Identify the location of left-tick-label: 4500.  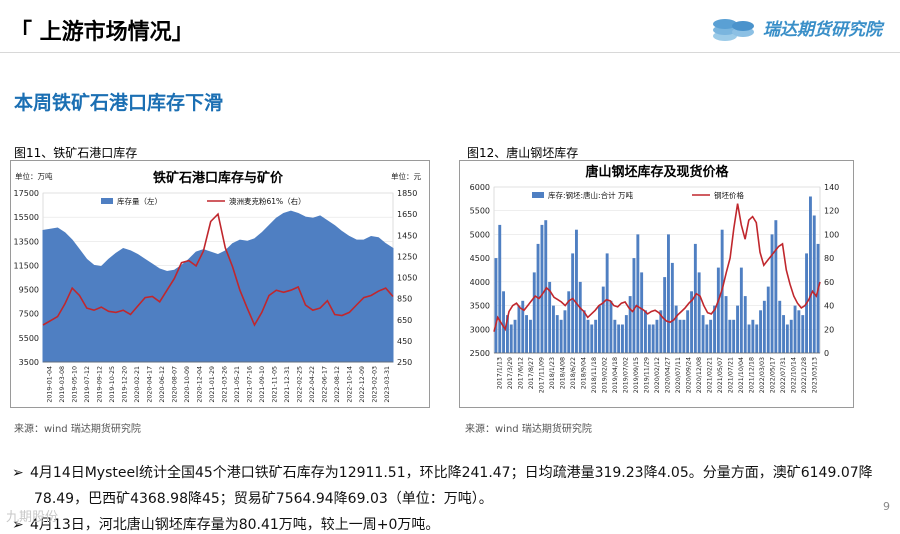
(480, 258).